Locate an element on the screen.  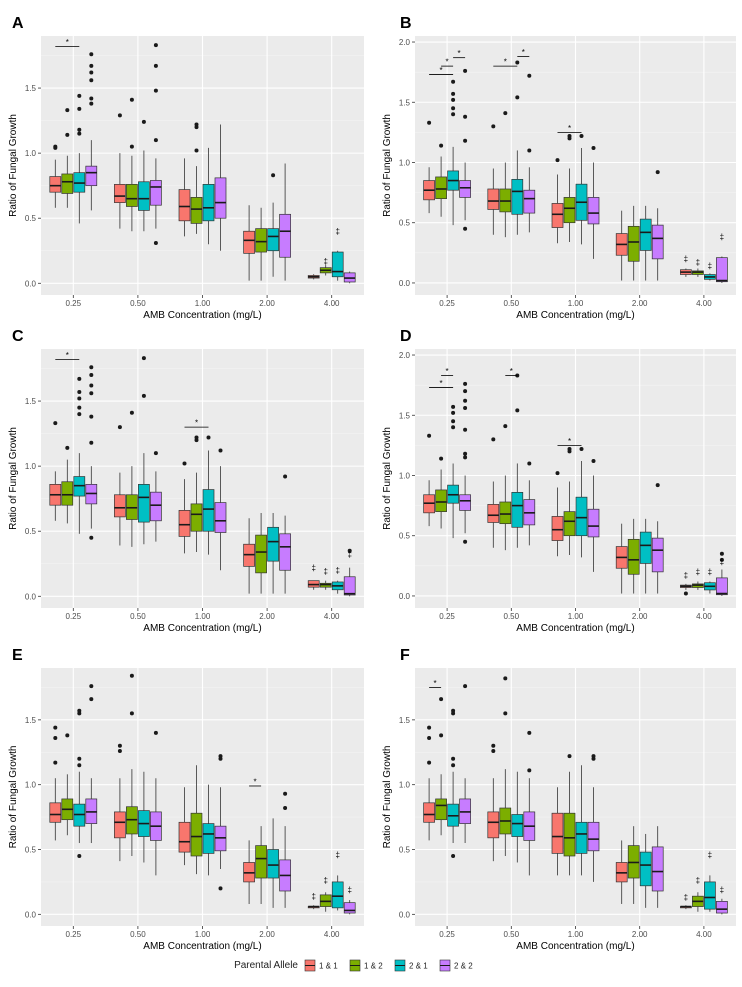
box-c-1-2-0.25 is located at coordinates (67, 484).